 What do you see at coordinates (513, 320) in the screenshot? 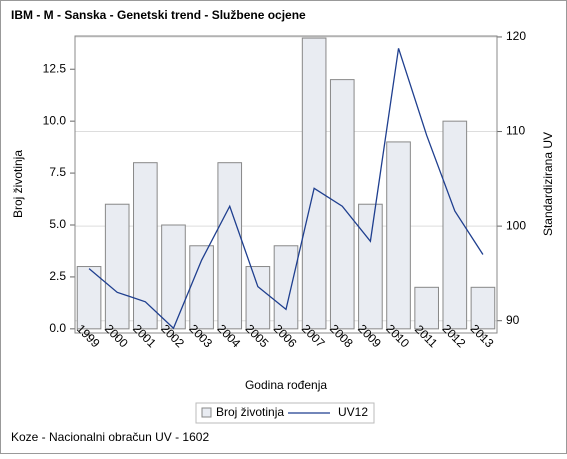
I see `y2-tick-label: 90` at bounding box center [513, 320].